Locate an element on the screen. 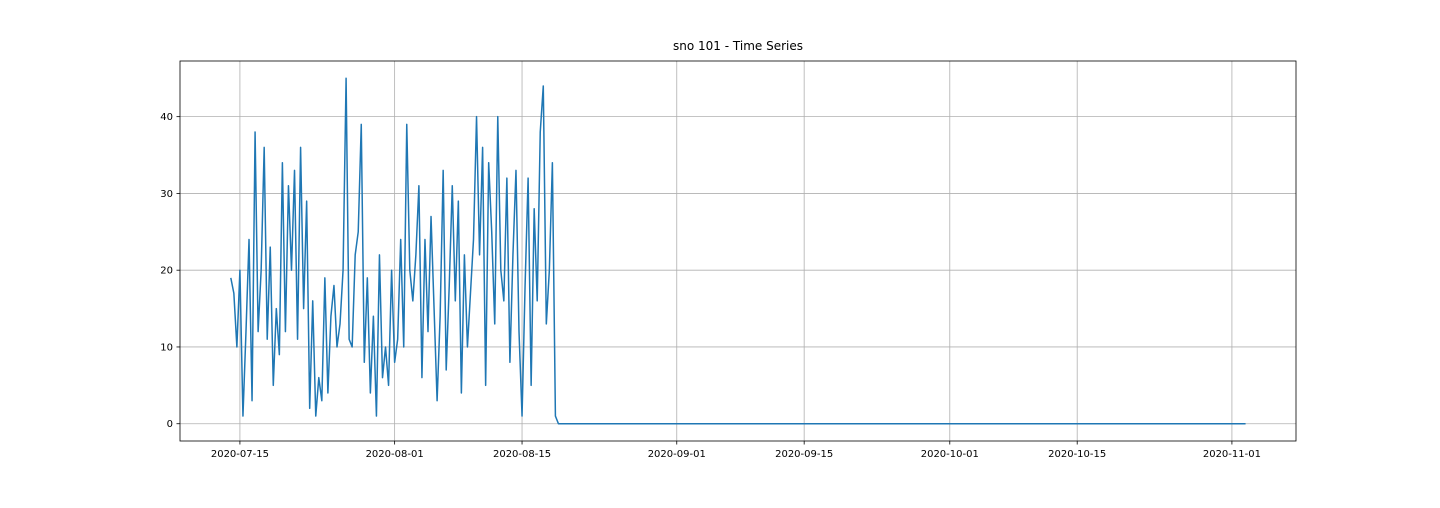 The image size is (1440, 508). y-tick-label: 30 is located at coordinates (166, 194).